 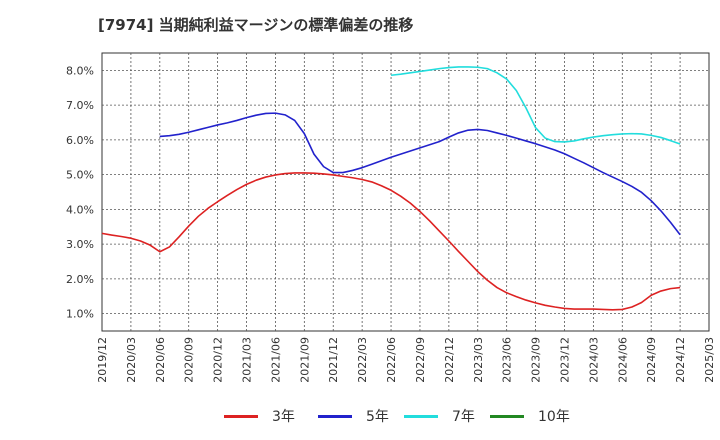 I want to click on x-tick-label: 2023/06, so click(x=507, y=360).